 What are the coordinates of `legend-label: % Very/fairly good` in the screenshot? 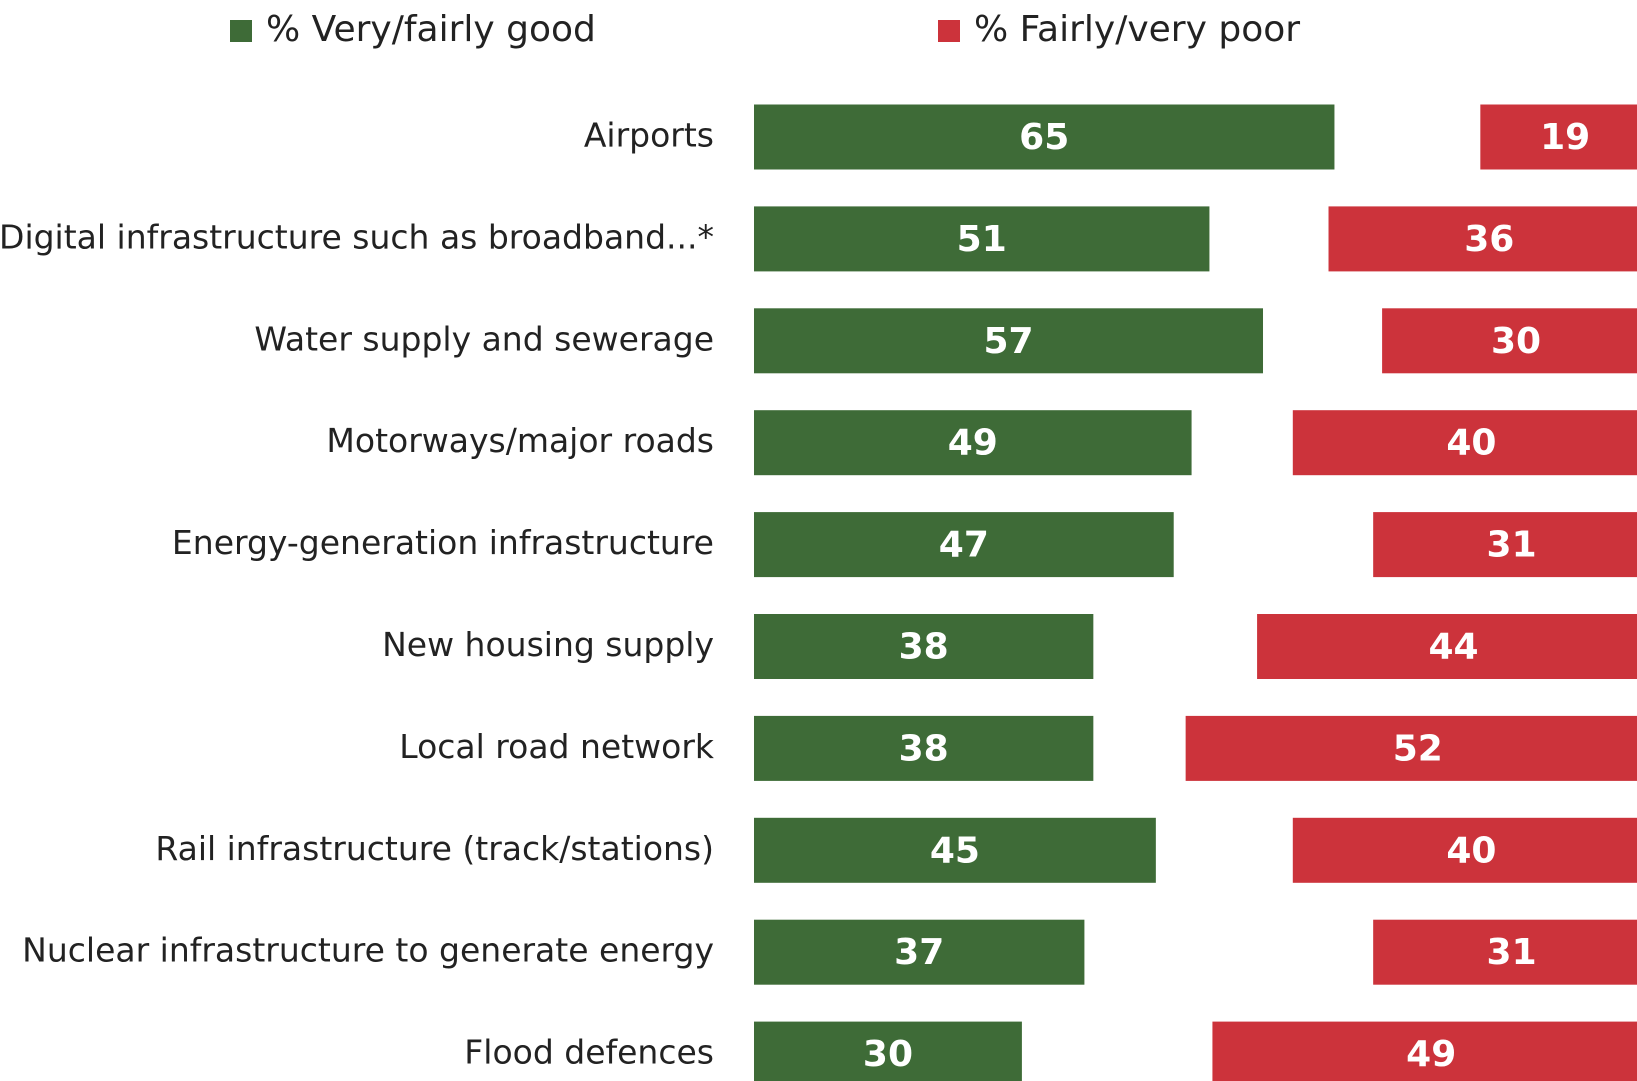 It's located at (431, 29).